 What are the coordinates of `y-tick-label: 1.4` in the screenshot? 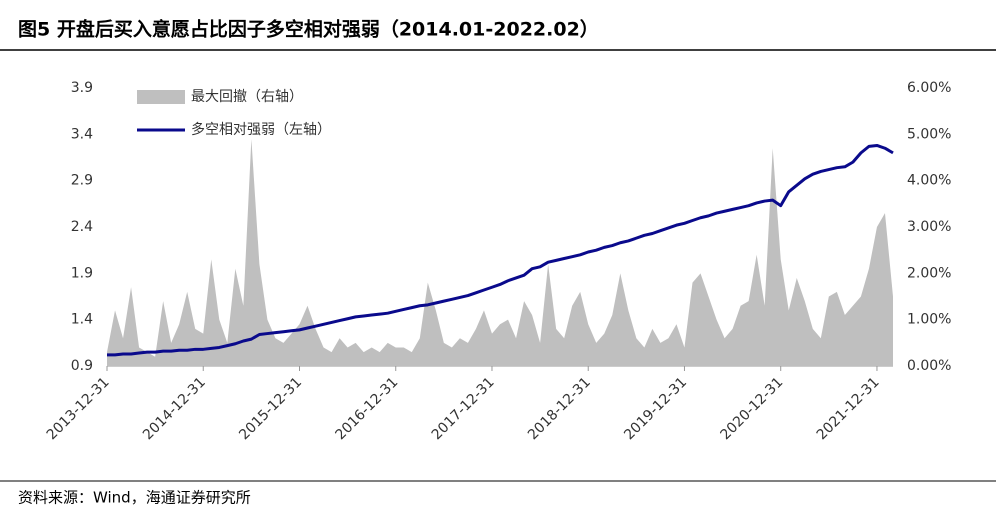 It's located at (82, 320).